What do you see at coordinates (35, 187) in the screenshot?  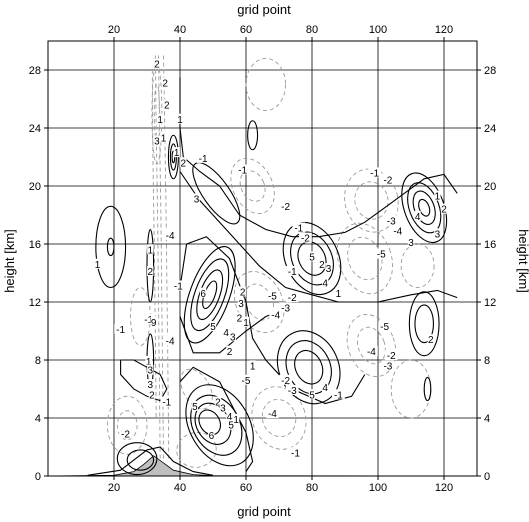 I see `y-tick-label-left: 20` at bounding box center [35, 187].